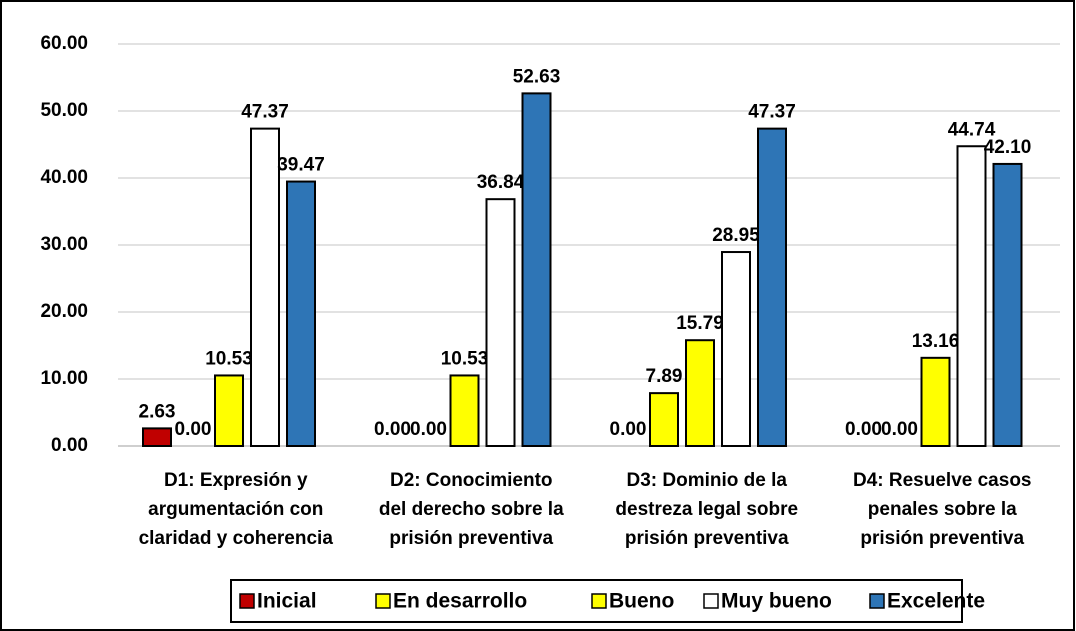 The width and height of the screenshot is (1076, 631). I want to click on y-tick-label: 50.00, so click(64, 110).